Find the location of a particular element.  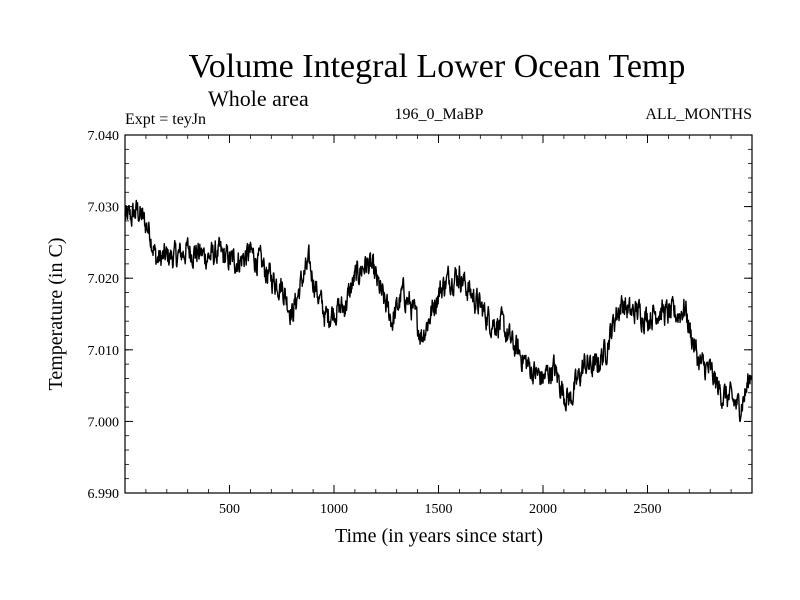

y-tick-label: 7.020 is located at coordinates (104, 279).